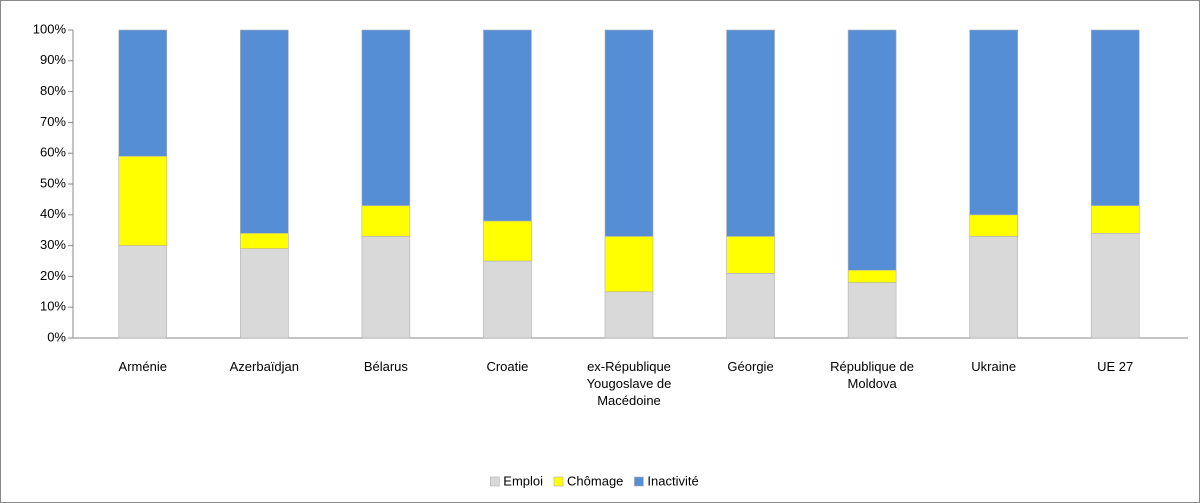 Image resolution: width=1200 pixels, height=503 pixels. I want to click on y-tick-label: 20%, so click(53, 275).